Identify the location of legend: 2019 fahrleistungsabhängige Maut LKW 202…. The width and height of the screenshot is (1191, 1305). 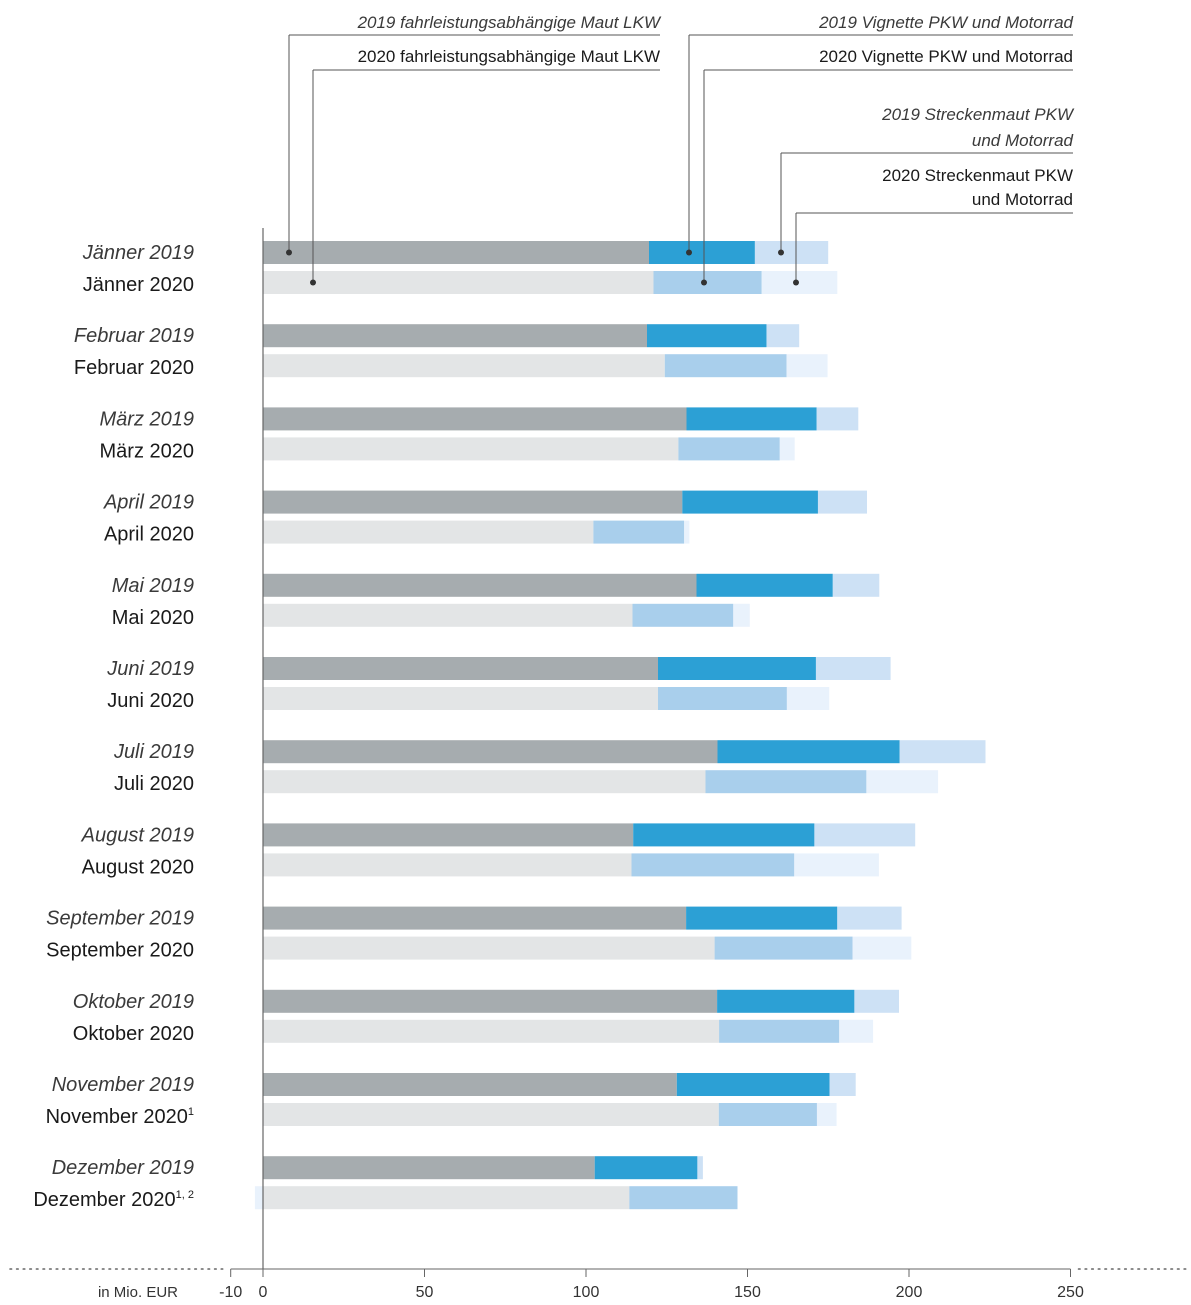
(716, 111).